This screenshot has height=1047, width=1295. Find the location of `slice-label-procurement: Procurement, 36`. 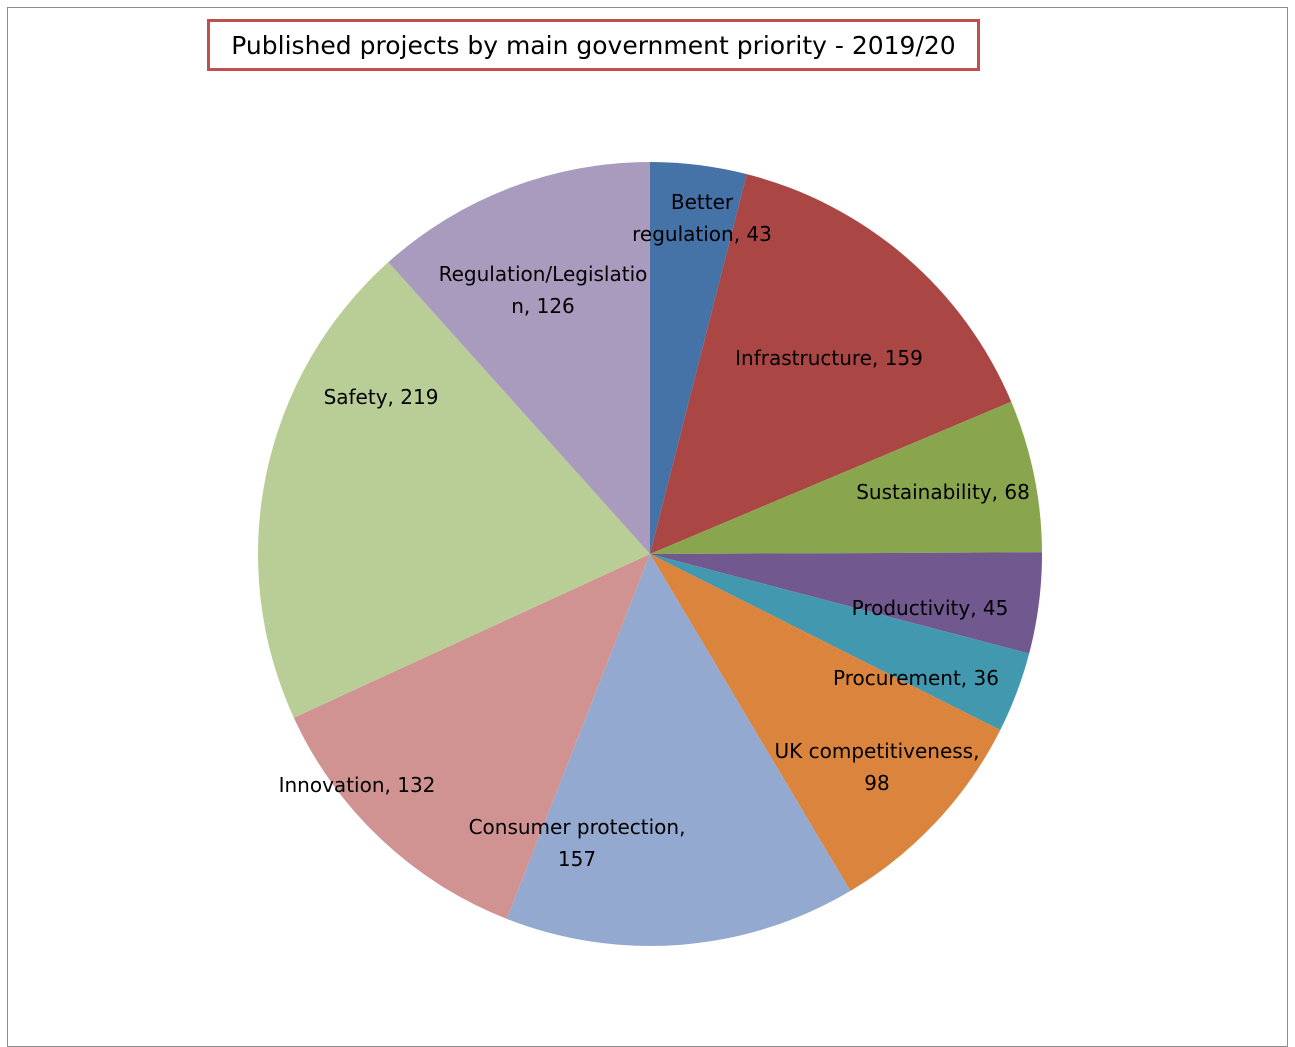

slice-label-procurement: Procurement, 36 is located at coordinates (916, 678).